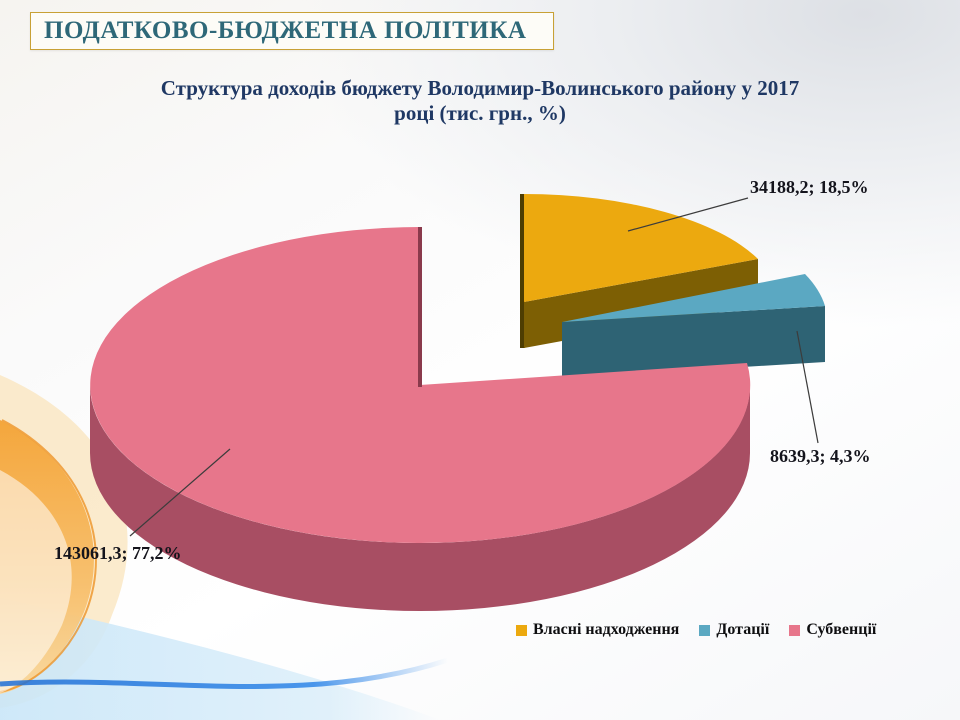 Image resolution: width=960 pixels, height=720 pixels. Describe the element at coordinates (36, 581) in the screenshot. I see `decor-white-swirl` at that location.